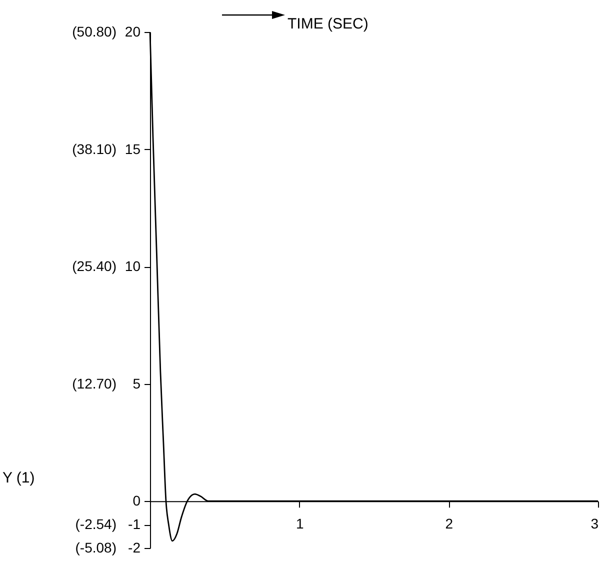 This screenshot has width=602, height=569. What do you see at coordinates (94, 148) in the screenshot?
I see `y2-tick-label: (38.10)` at bounding box center [94, 148].